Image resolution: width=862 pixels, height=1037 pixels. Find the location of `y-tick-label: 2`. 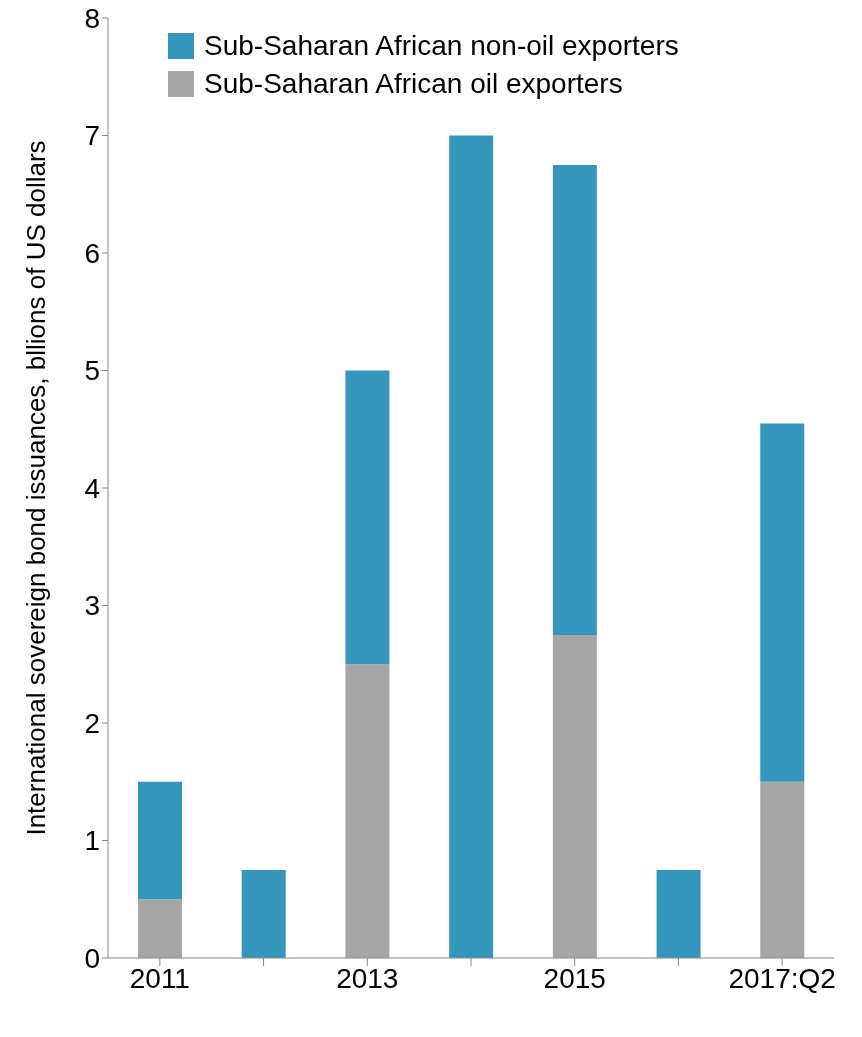

y-tick-label: 2 is located at coordinates (92, 723).